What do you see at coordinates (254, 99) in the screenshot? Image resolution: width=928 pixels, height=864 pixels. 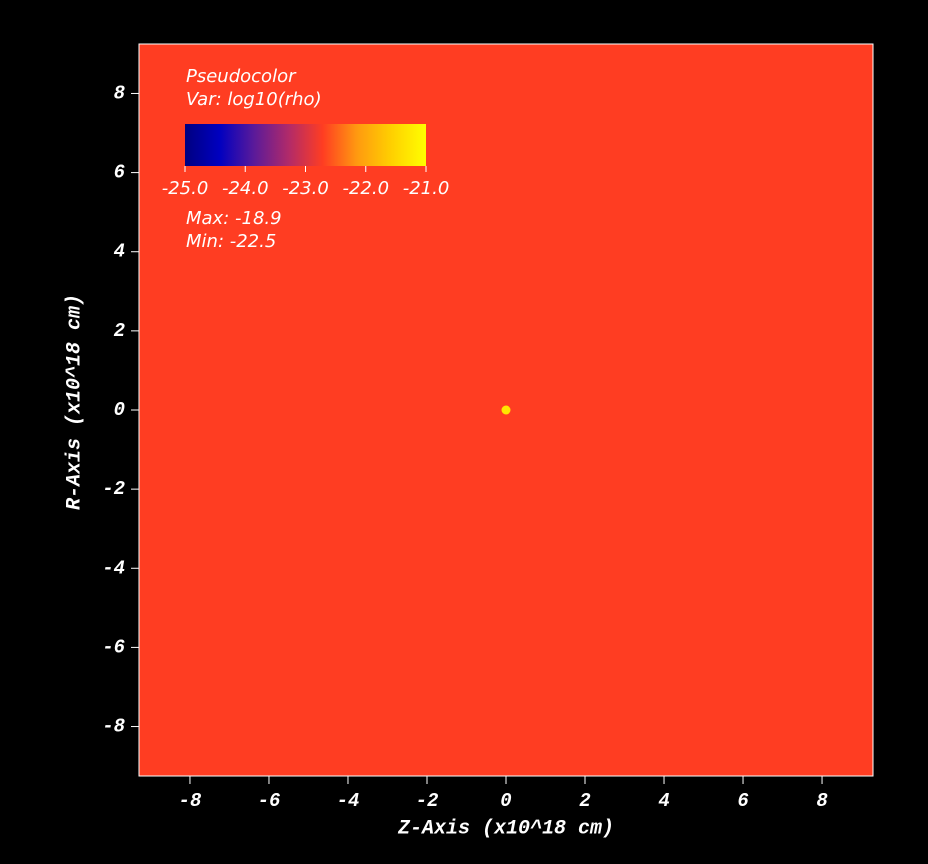 I see `legend-variable: Var: log10(rho)` at bounding box center [254, 99].